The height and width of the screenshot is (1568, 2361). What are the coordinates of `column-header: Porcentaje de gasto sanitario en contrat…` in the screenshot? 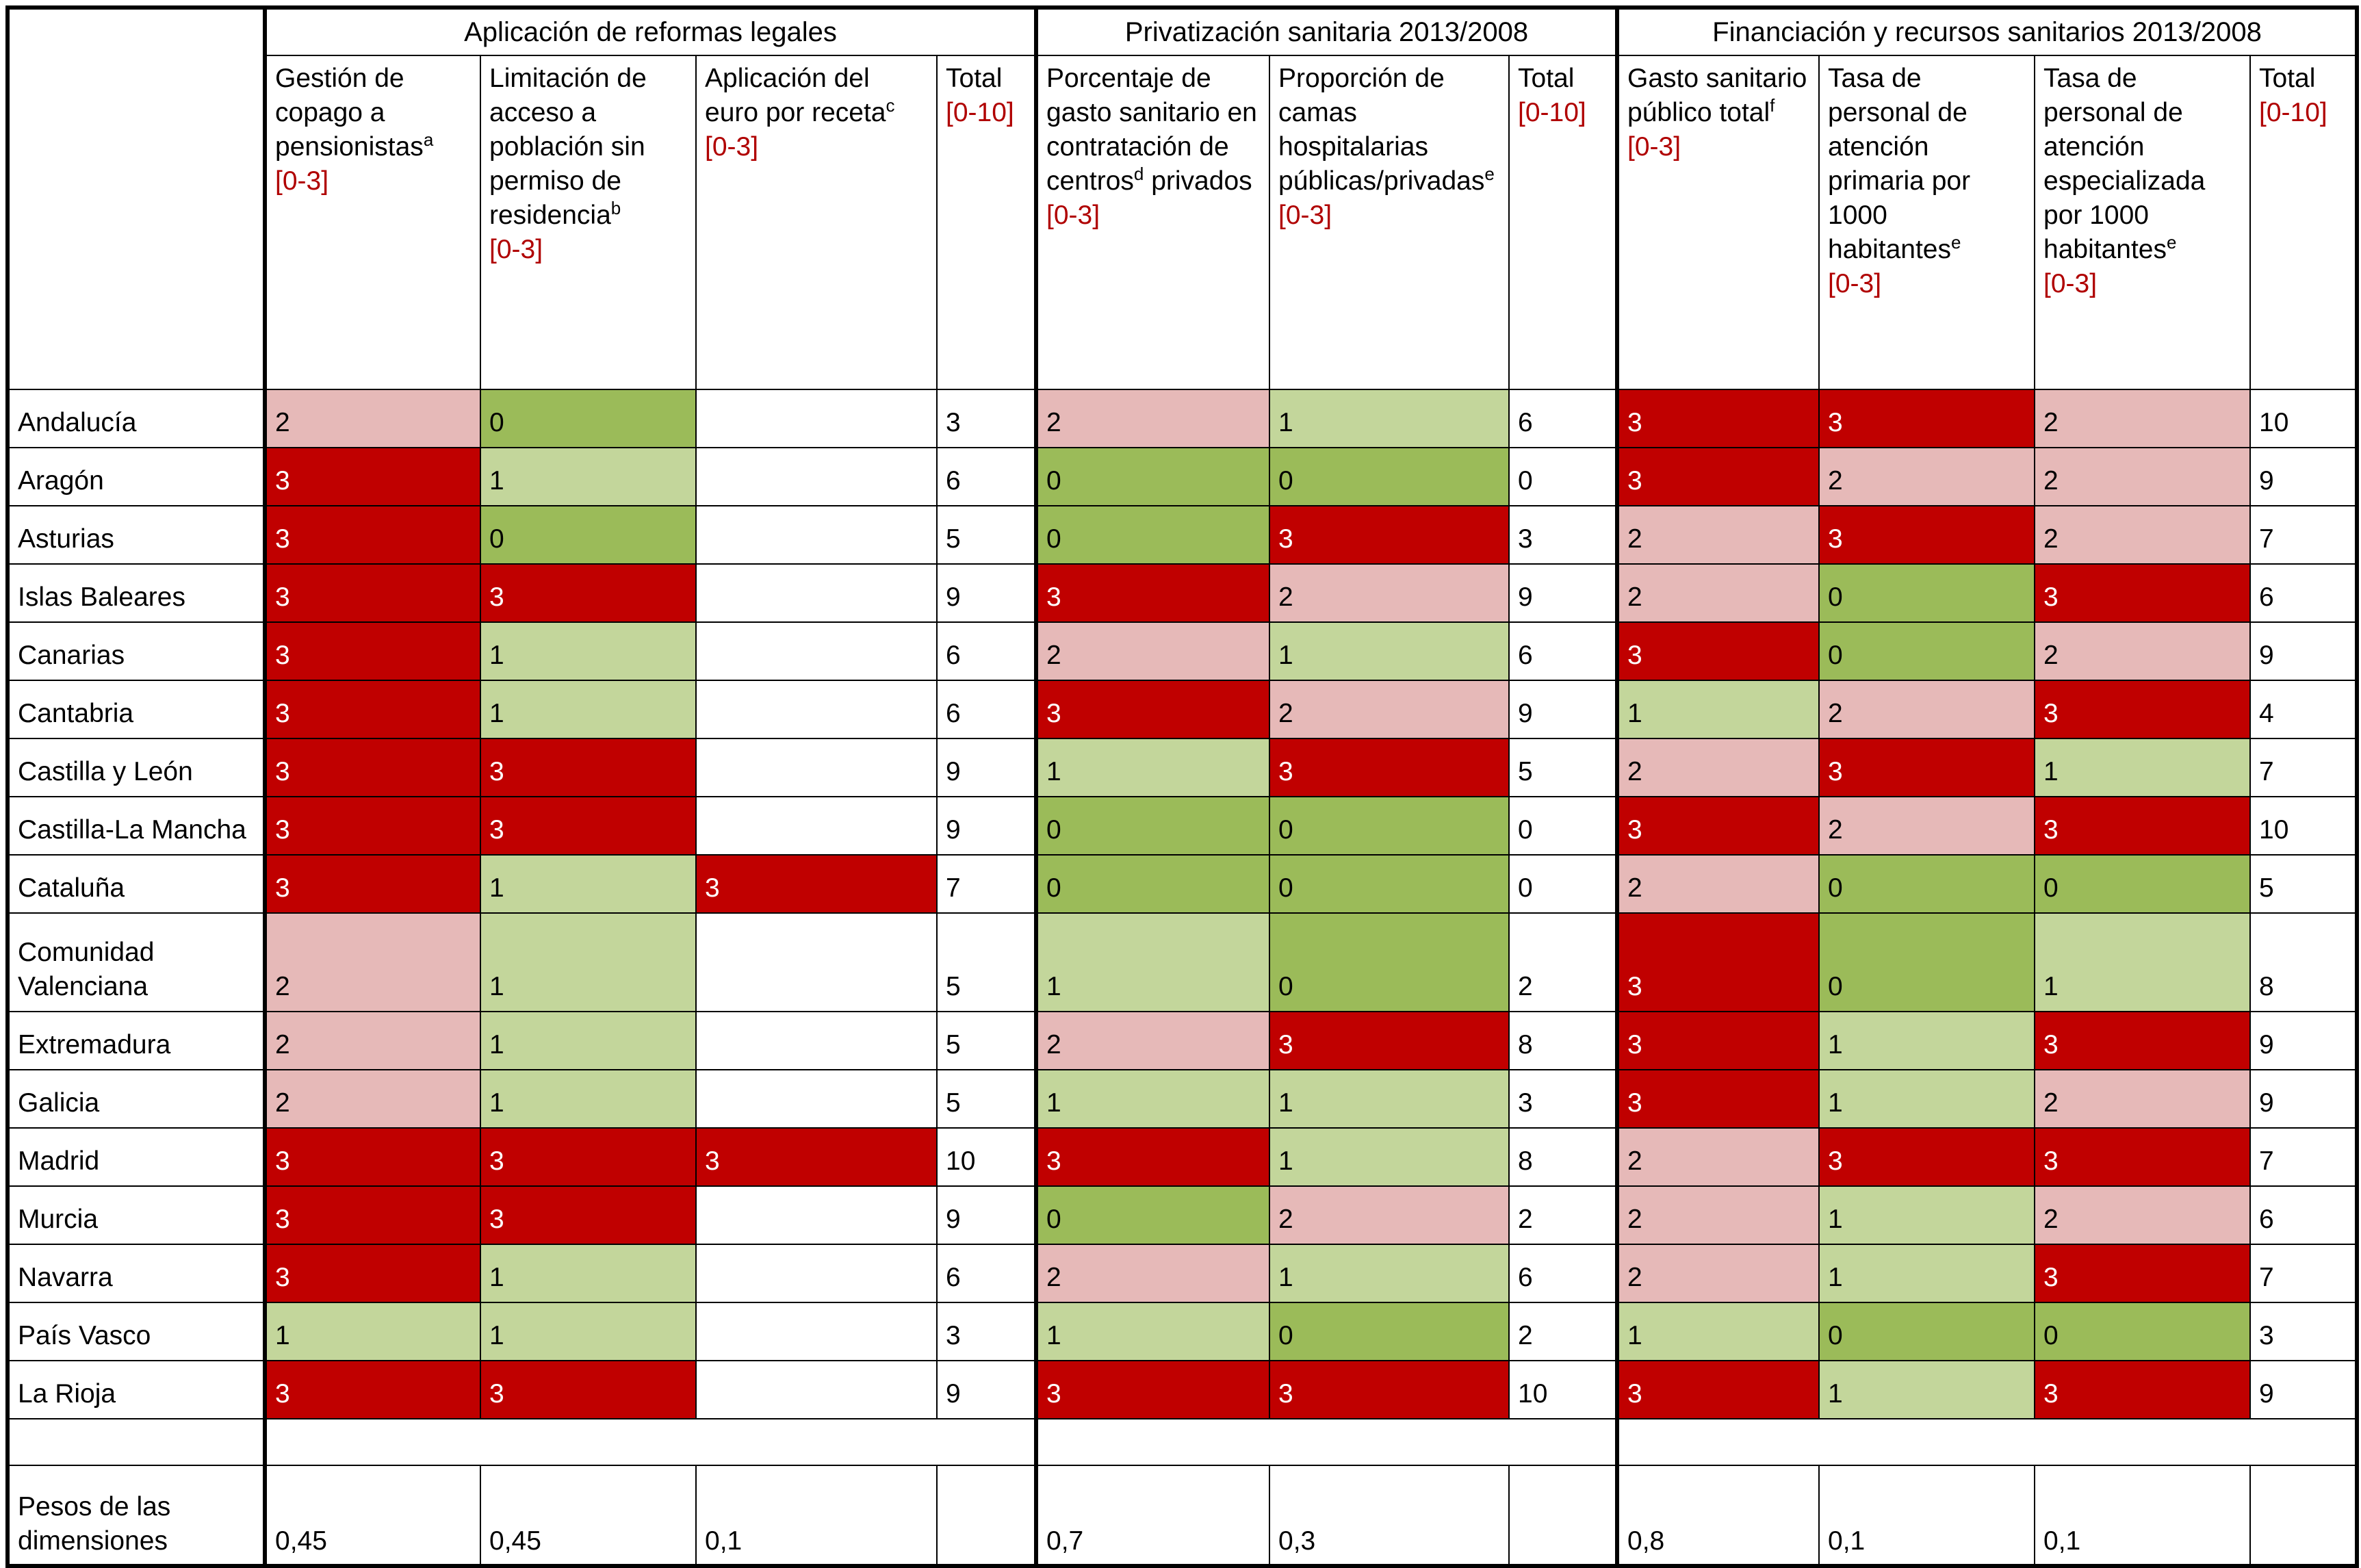 It's located at (1152, 222).